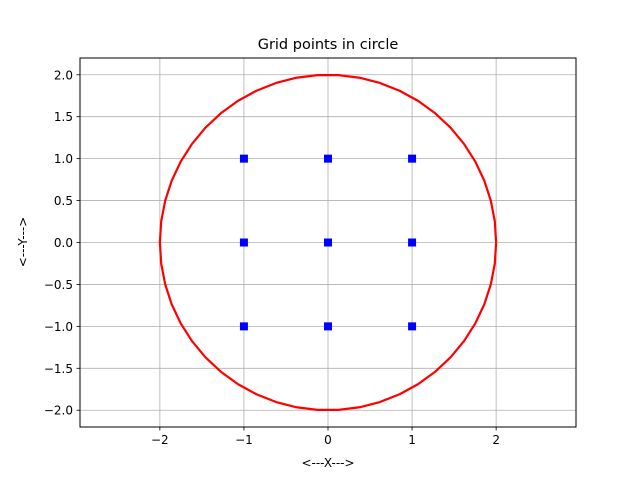  Describe the element at coordinates (244, 440) in the screenshot. I see `x-tick-label: −1` at that location.